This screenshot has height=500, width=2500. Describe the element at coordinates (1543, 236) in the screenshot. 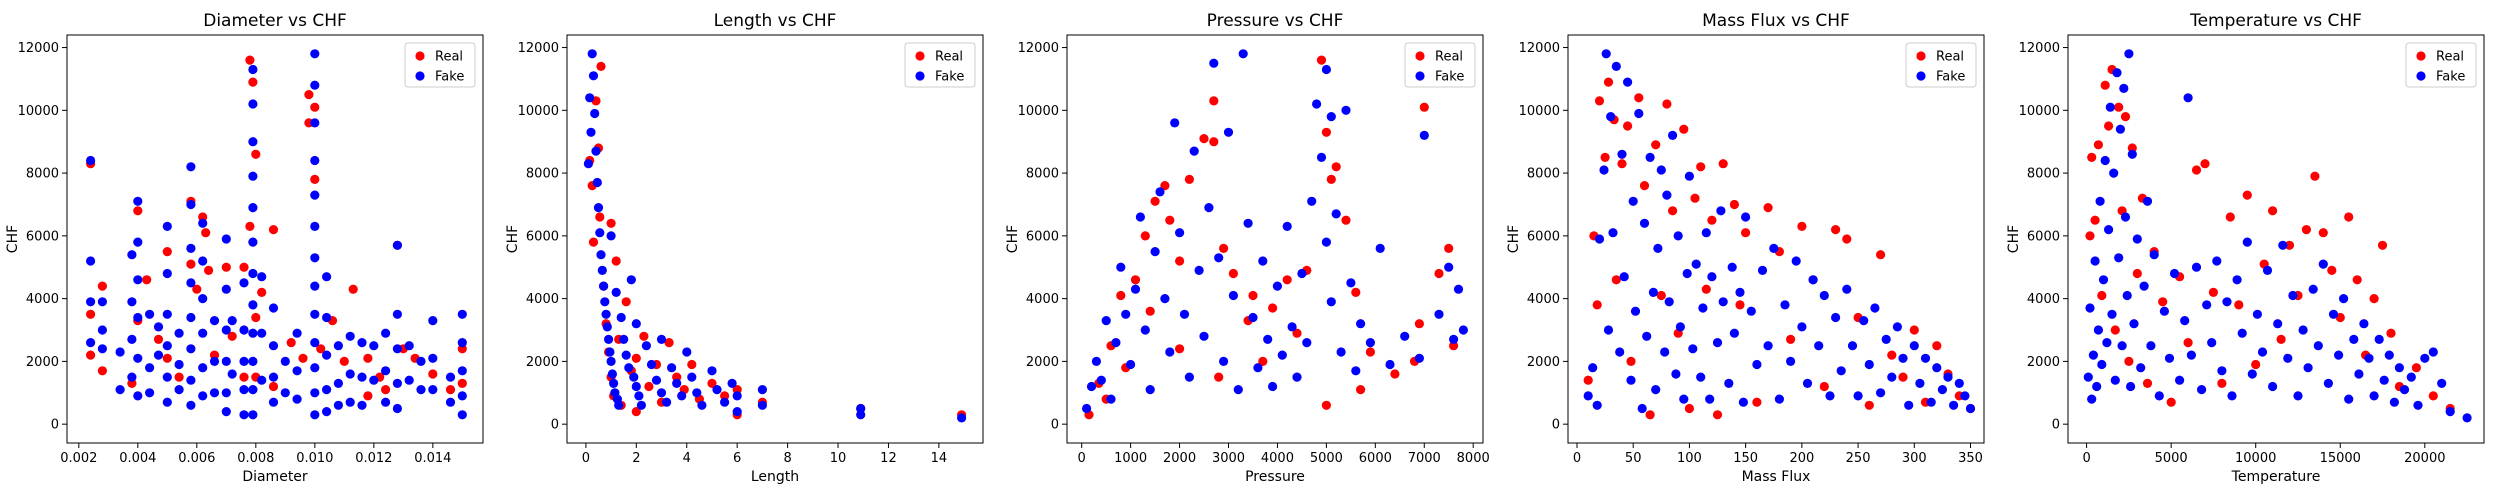

I see `y-tick-label: 6000` at that location.